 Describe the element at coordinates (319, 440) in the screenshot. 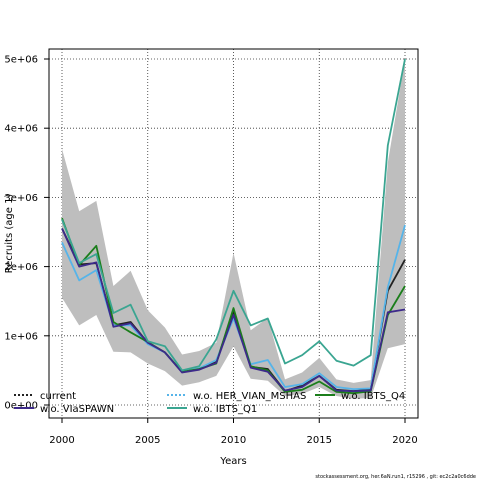

I see `x-tick-label: 2015` at that location.